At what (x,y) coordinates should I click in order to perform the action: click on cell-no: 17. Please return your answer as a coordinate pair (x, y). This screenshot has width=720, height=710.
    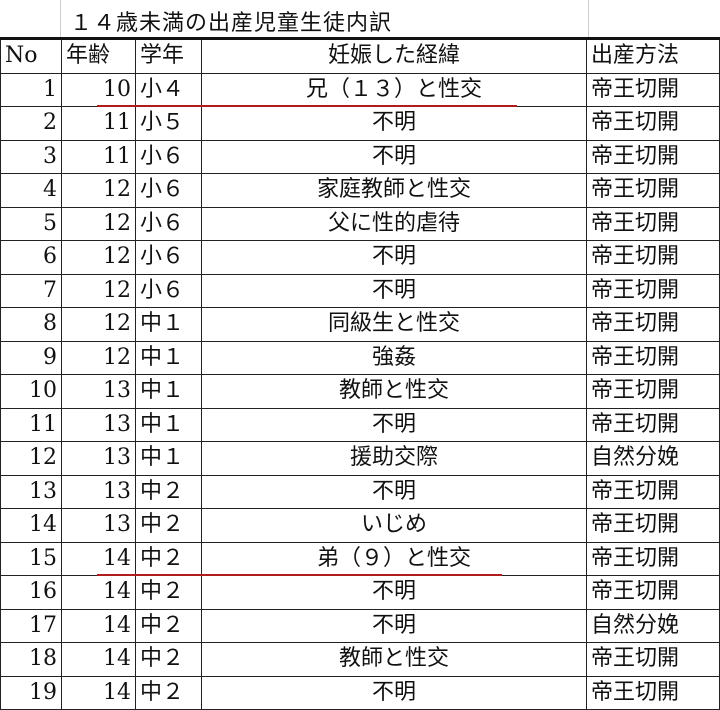
    Looking at the image, I should click on (31, 625).